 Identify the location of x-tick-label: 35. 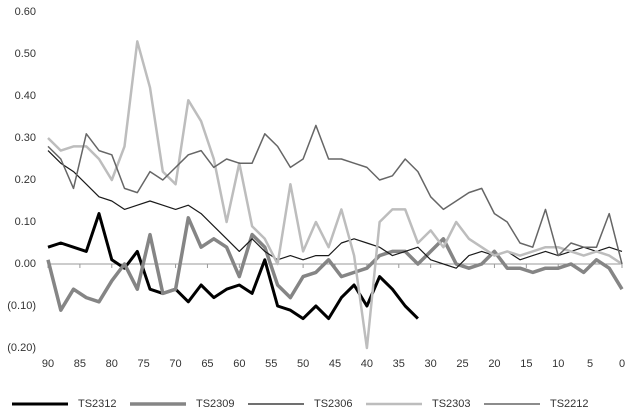
(399, 364).